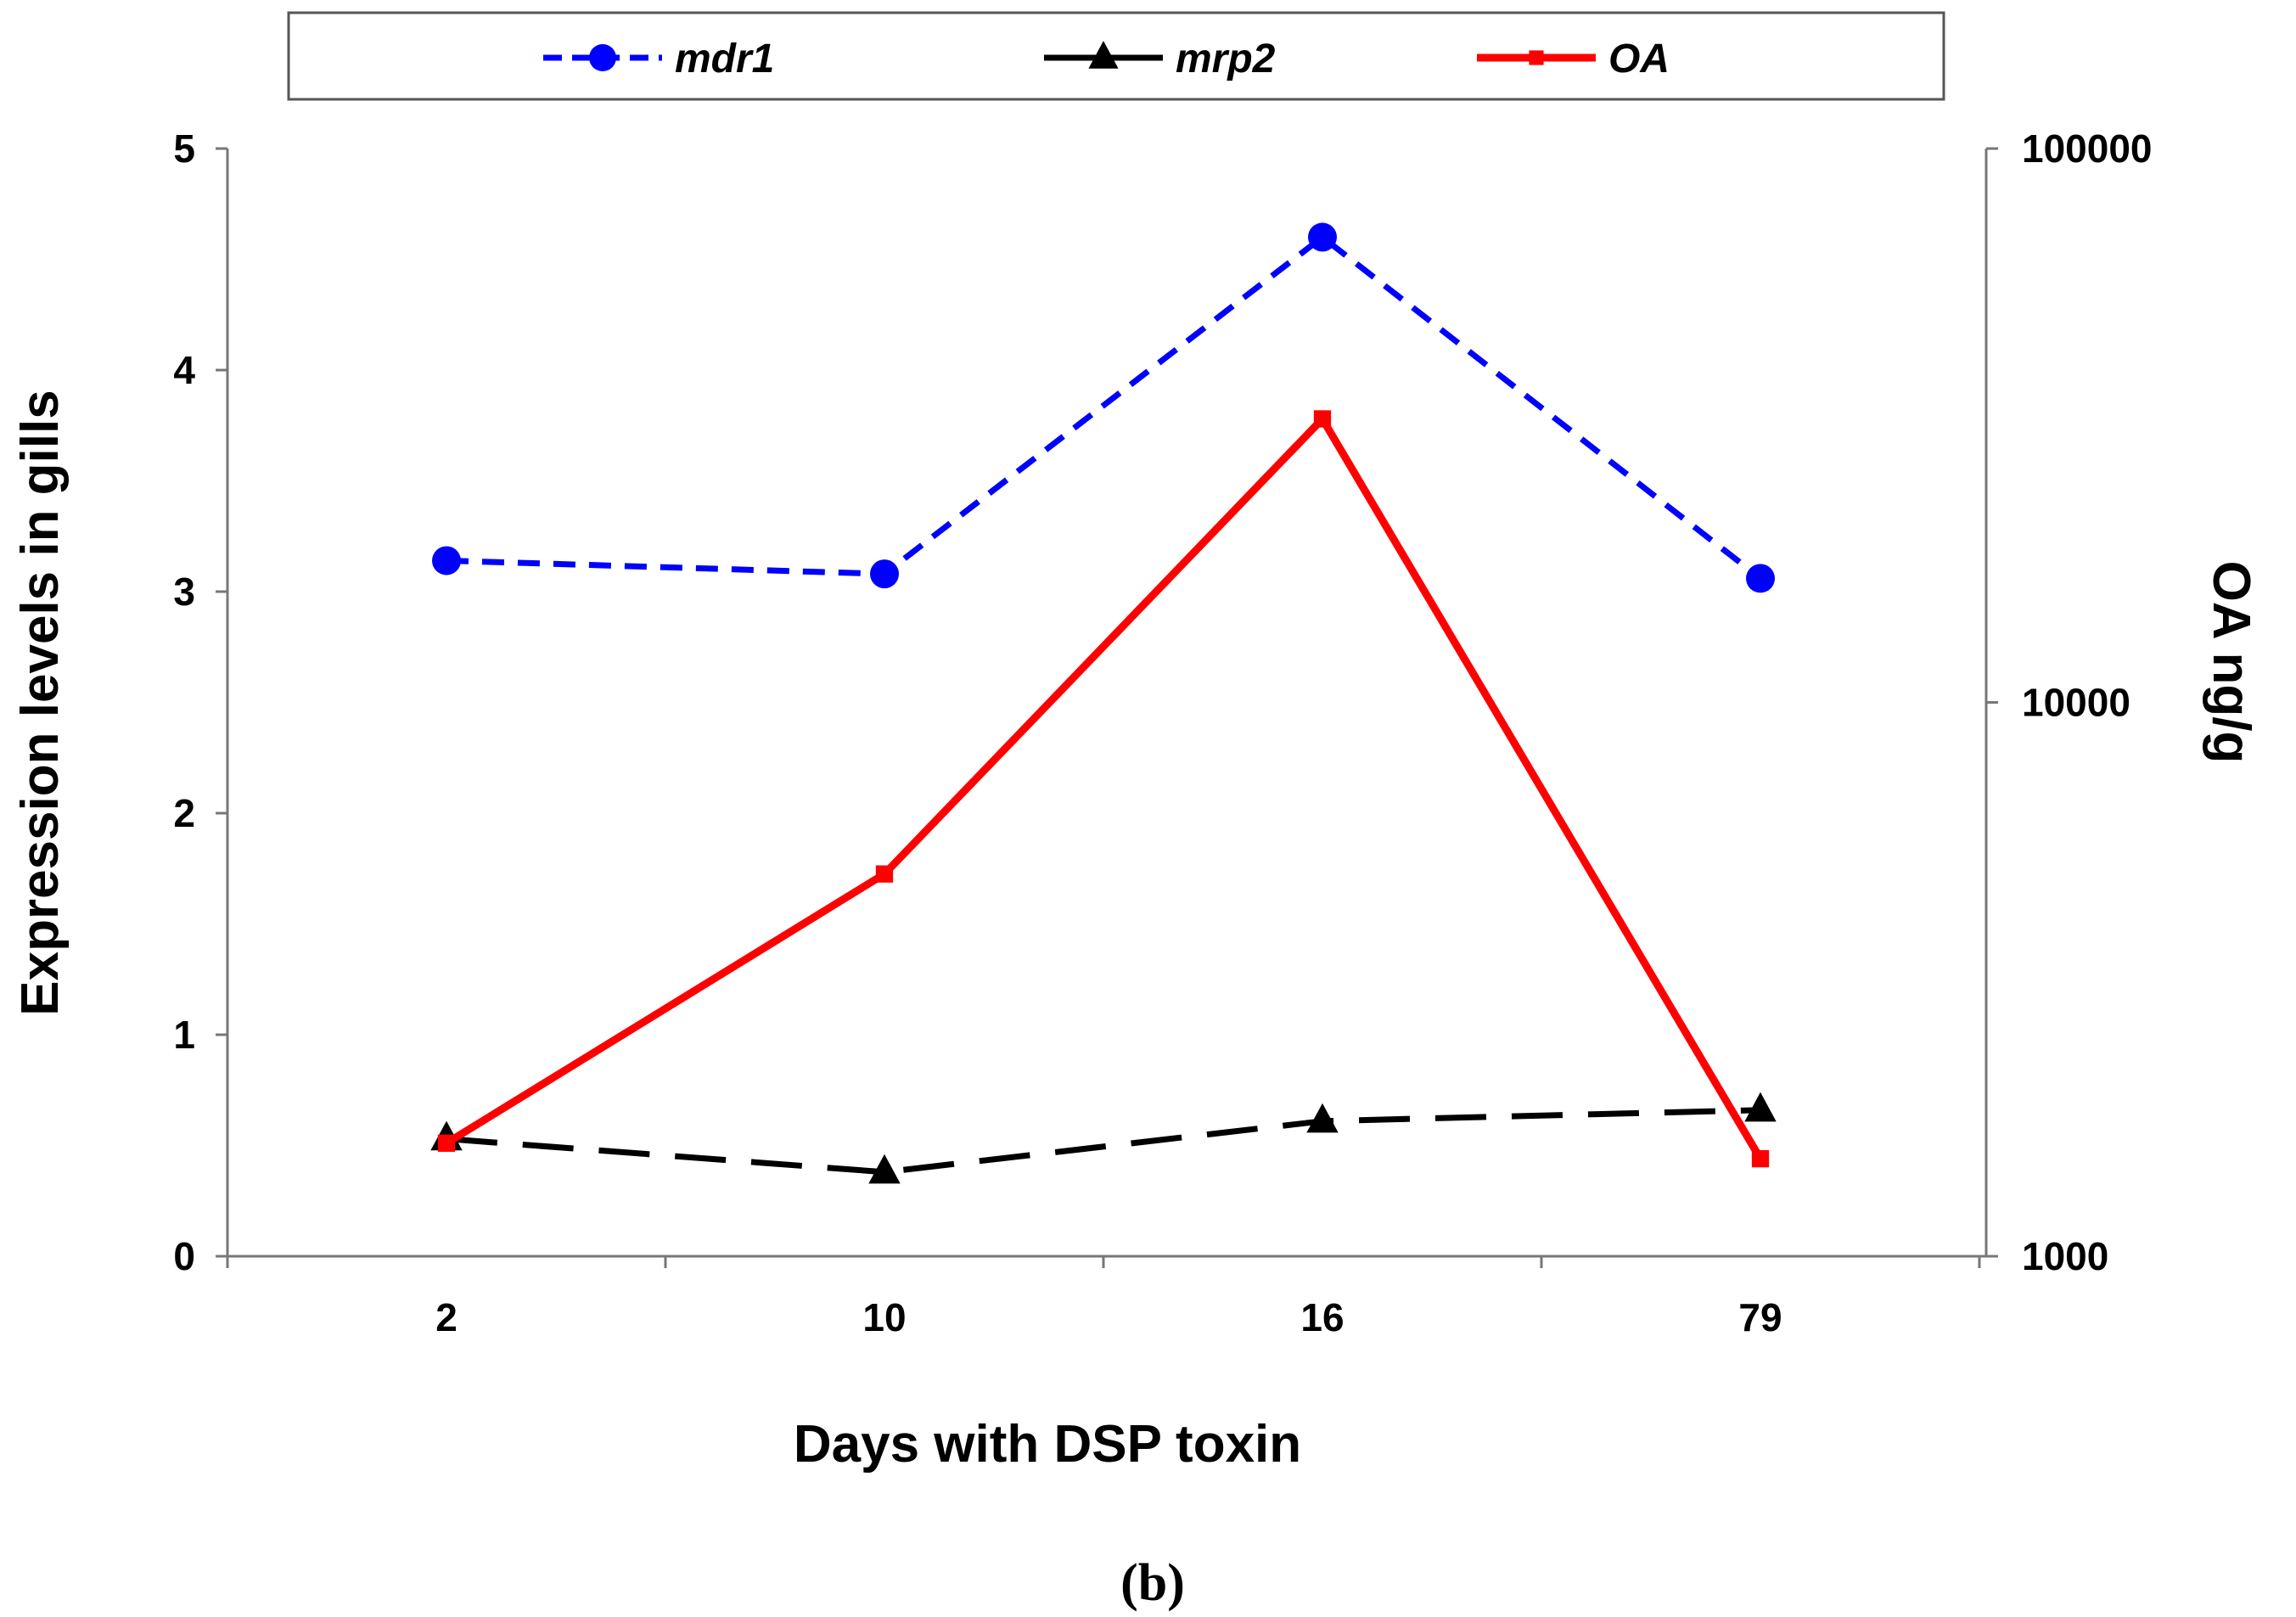 This screenshot has height=1617, width=2296. Describe the element at coordinates (1160, 58) in the screenshot. I see `legend-item-mrp2: mrp2` at that location.